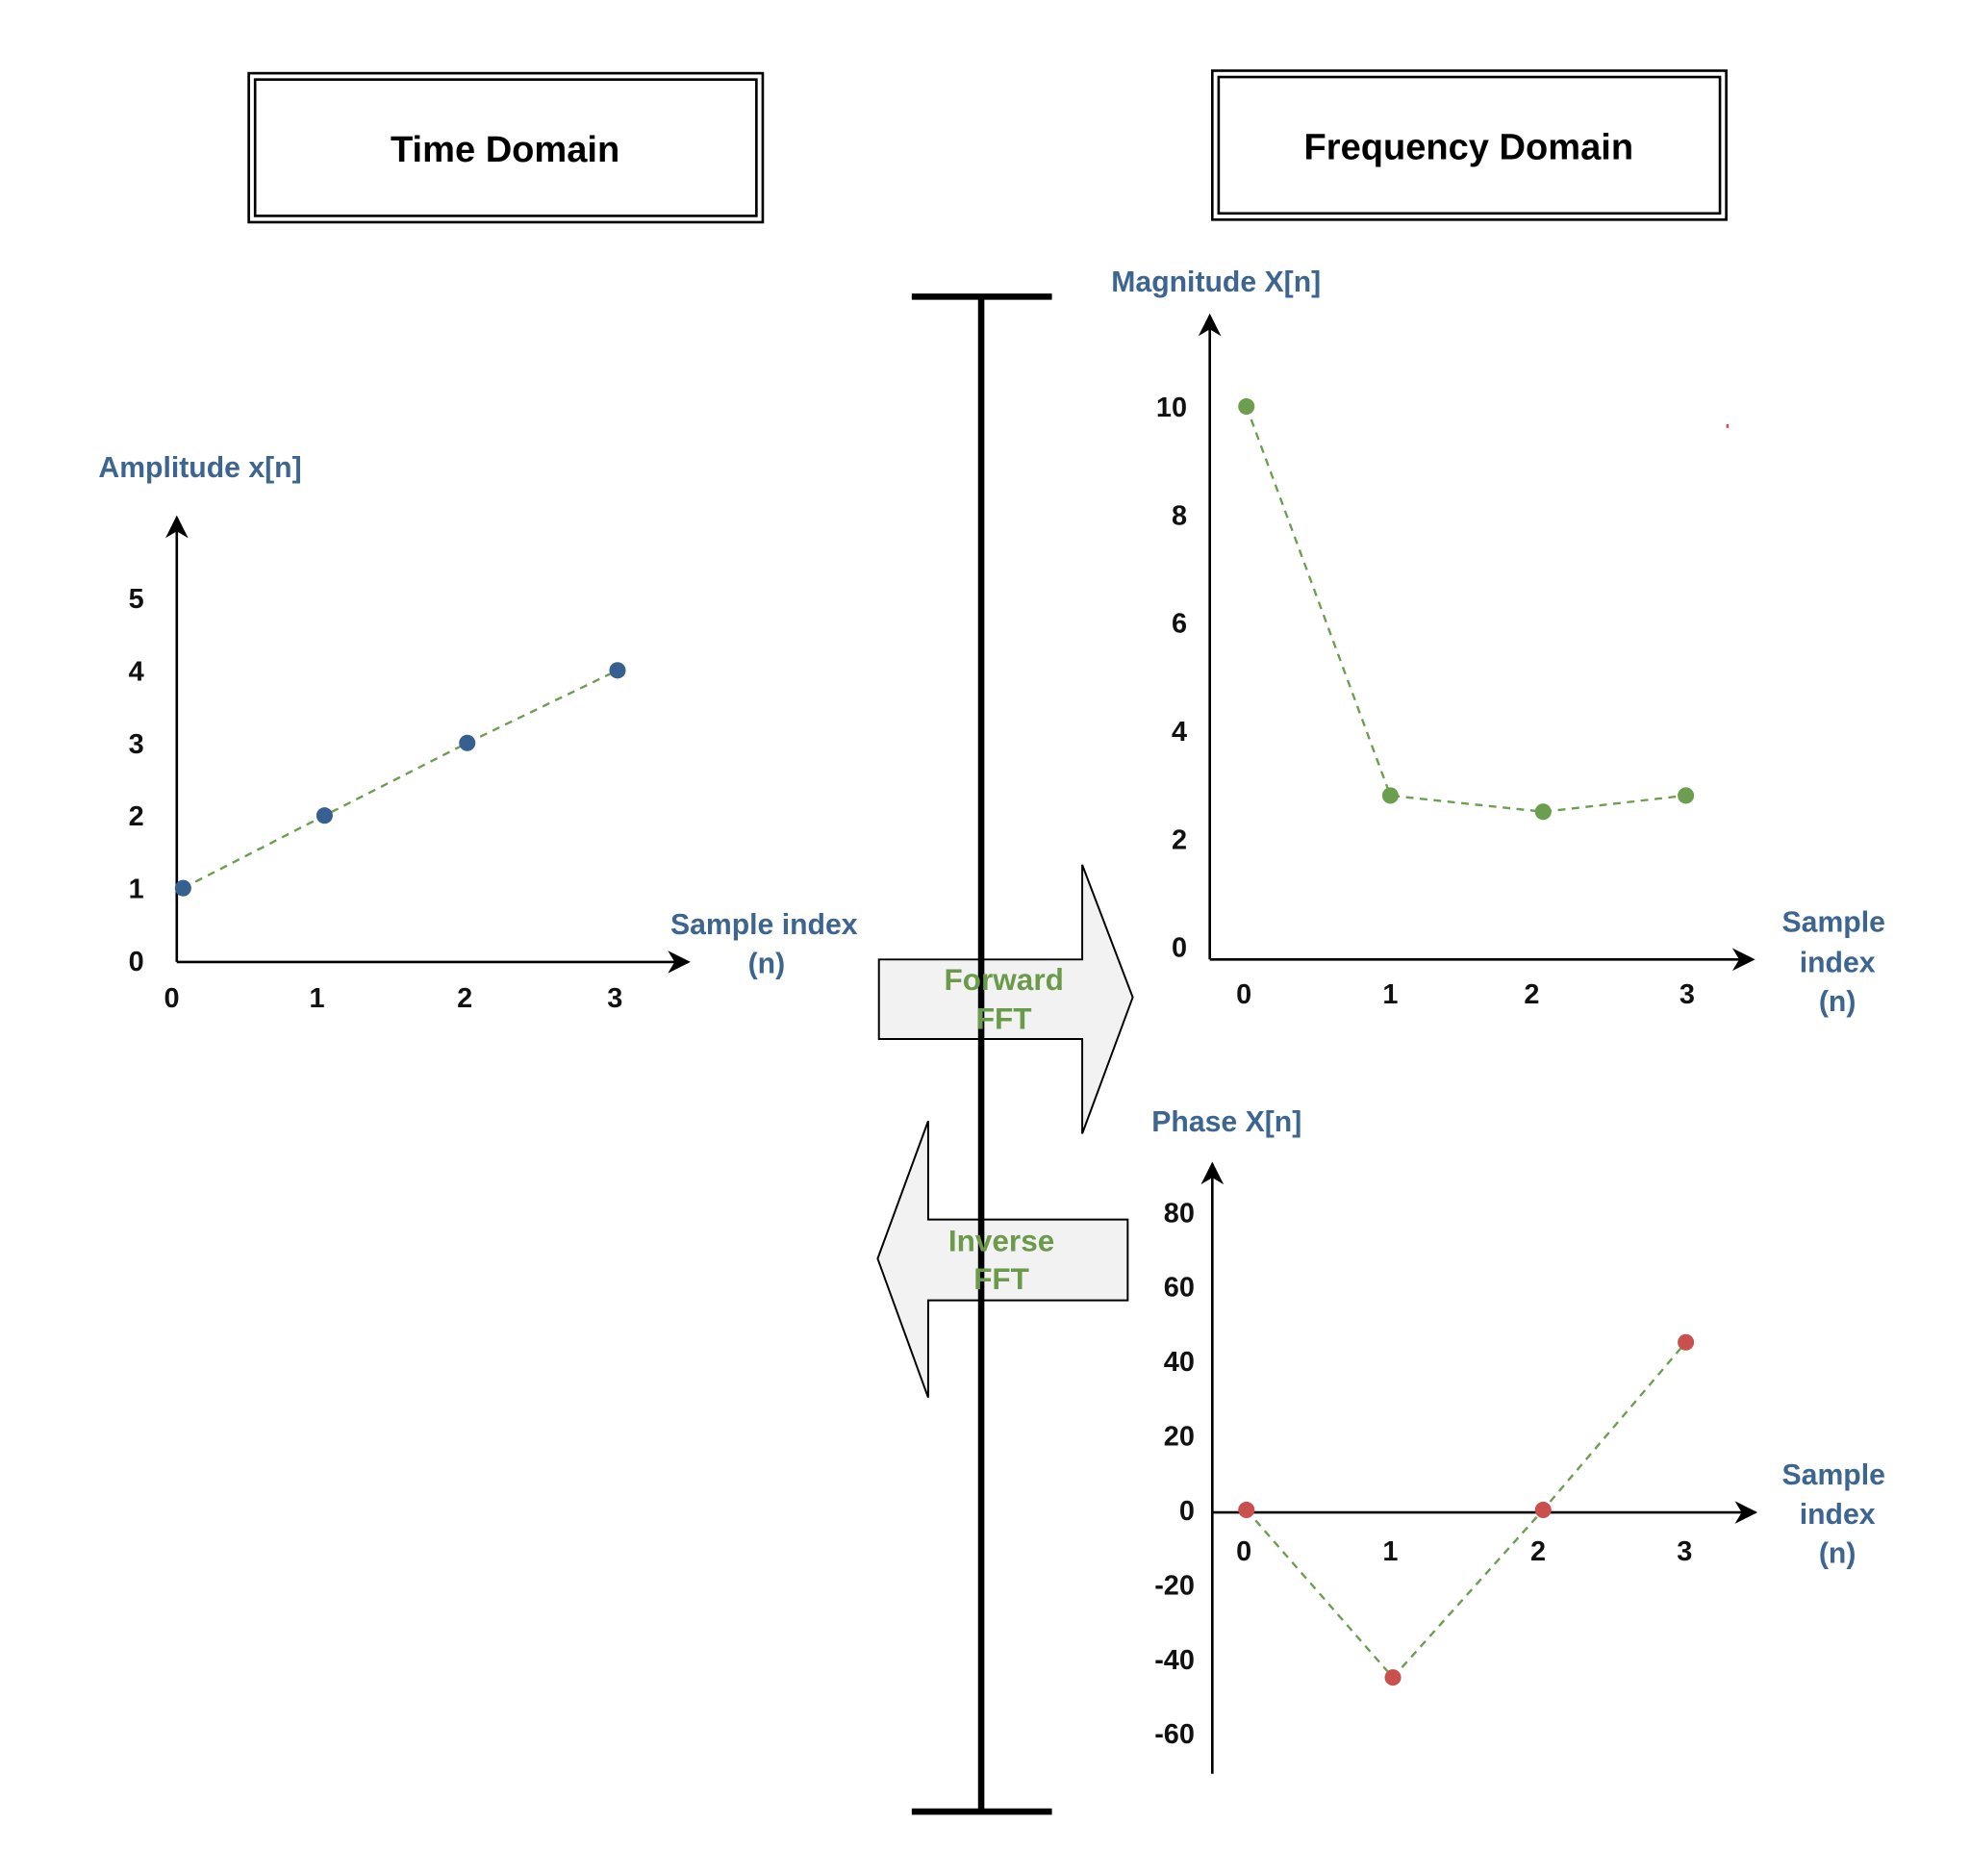 The width and height of the screenshot is (1970, 1876). I want to click on frequency-domain-header: Frequency Domain, so click(1469, 145).